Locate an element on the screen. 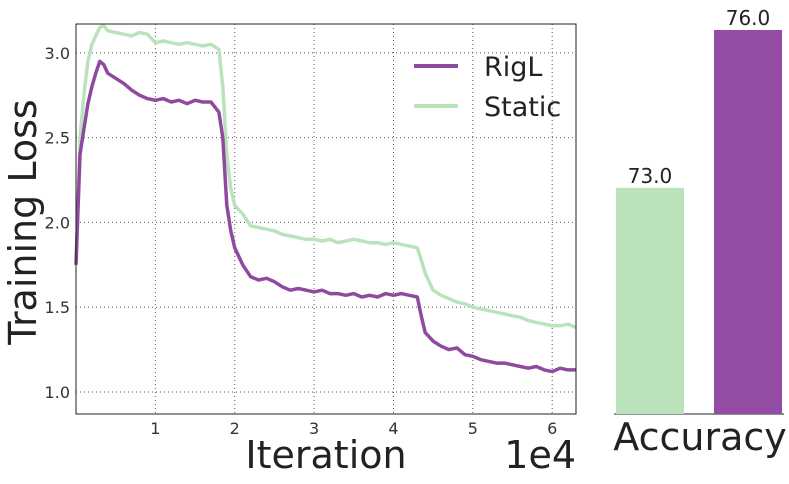 The width and height of the screenshot is (789, 484). y-tick-labels: 1.0 1.5 2.0 2.5 3.0 is located at coordinates (57, 223).